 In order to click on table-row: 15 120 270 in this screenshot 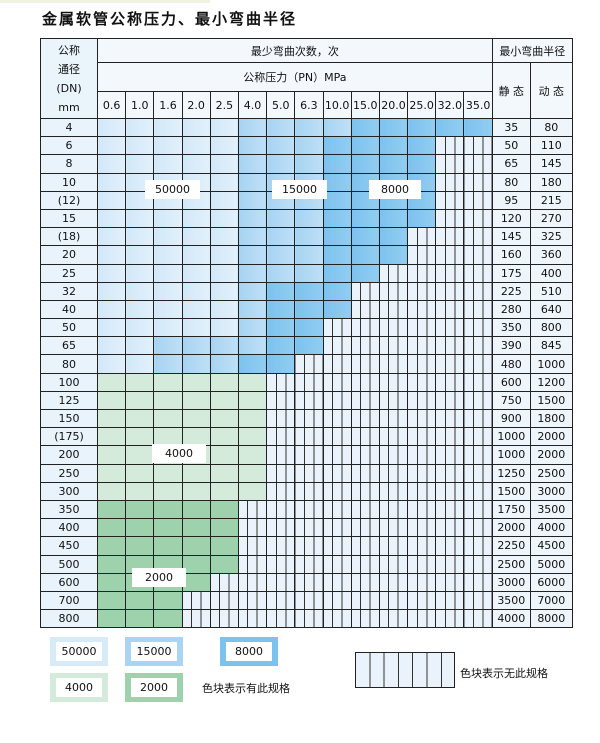, I will do `click(306, 218)`.